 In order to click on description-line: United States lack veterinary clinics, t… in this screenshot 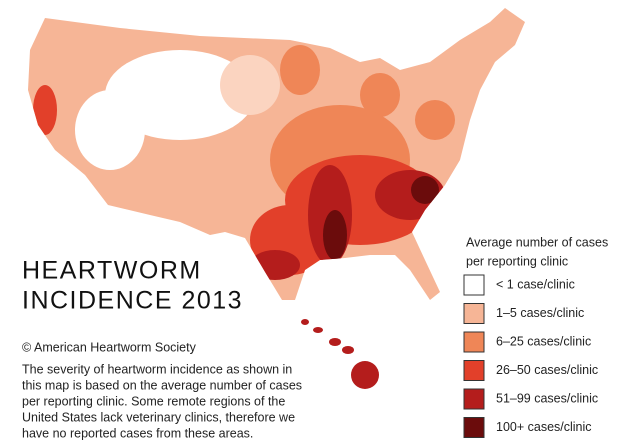, I will do `click(158, 417)`.